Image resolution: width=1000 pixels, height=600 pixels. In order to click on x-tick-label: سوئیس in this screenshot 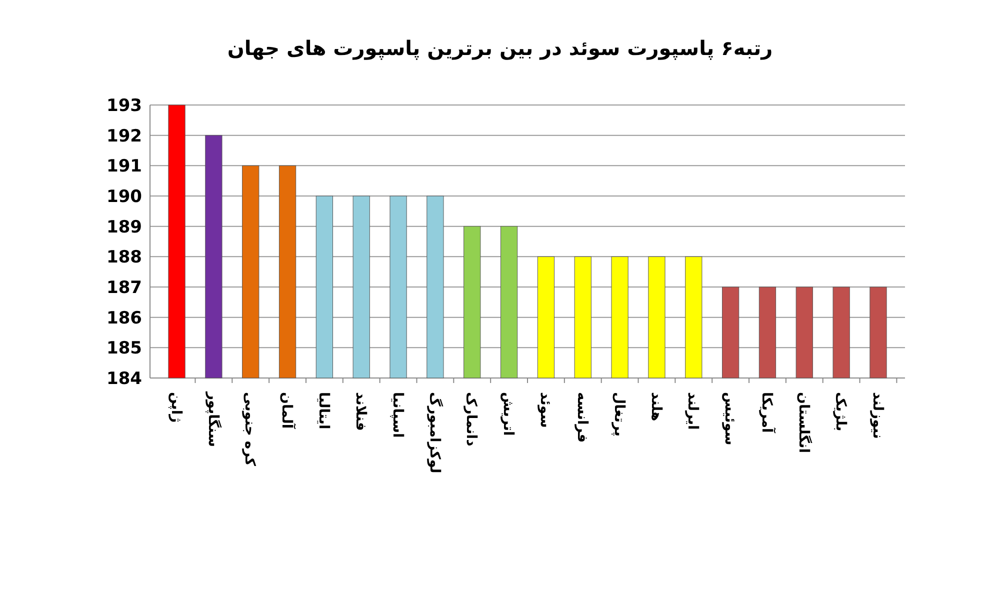, I will do `click(730, 419)`.